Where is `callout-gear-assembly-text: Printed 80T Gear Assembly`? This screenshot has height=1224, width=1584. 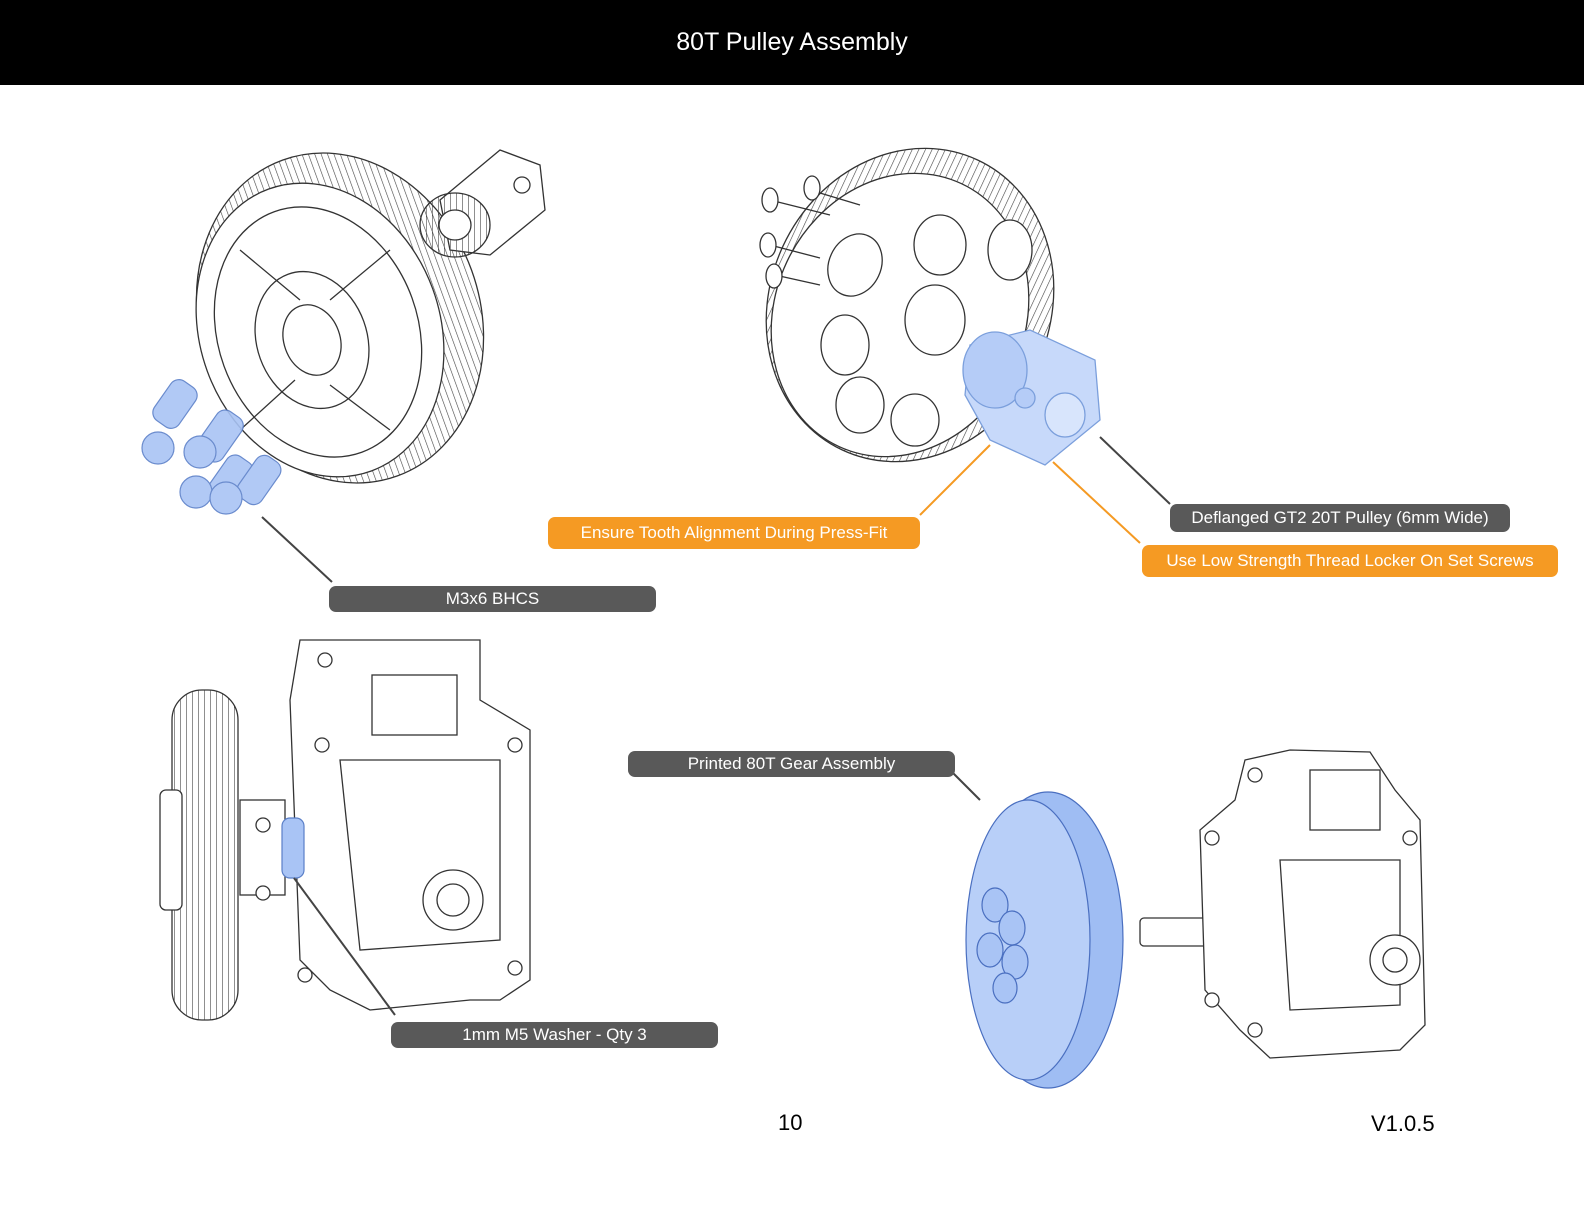
callout-gear-assembly-text: Printed 80T Gear Assembly is located at coordinates (791, 763).